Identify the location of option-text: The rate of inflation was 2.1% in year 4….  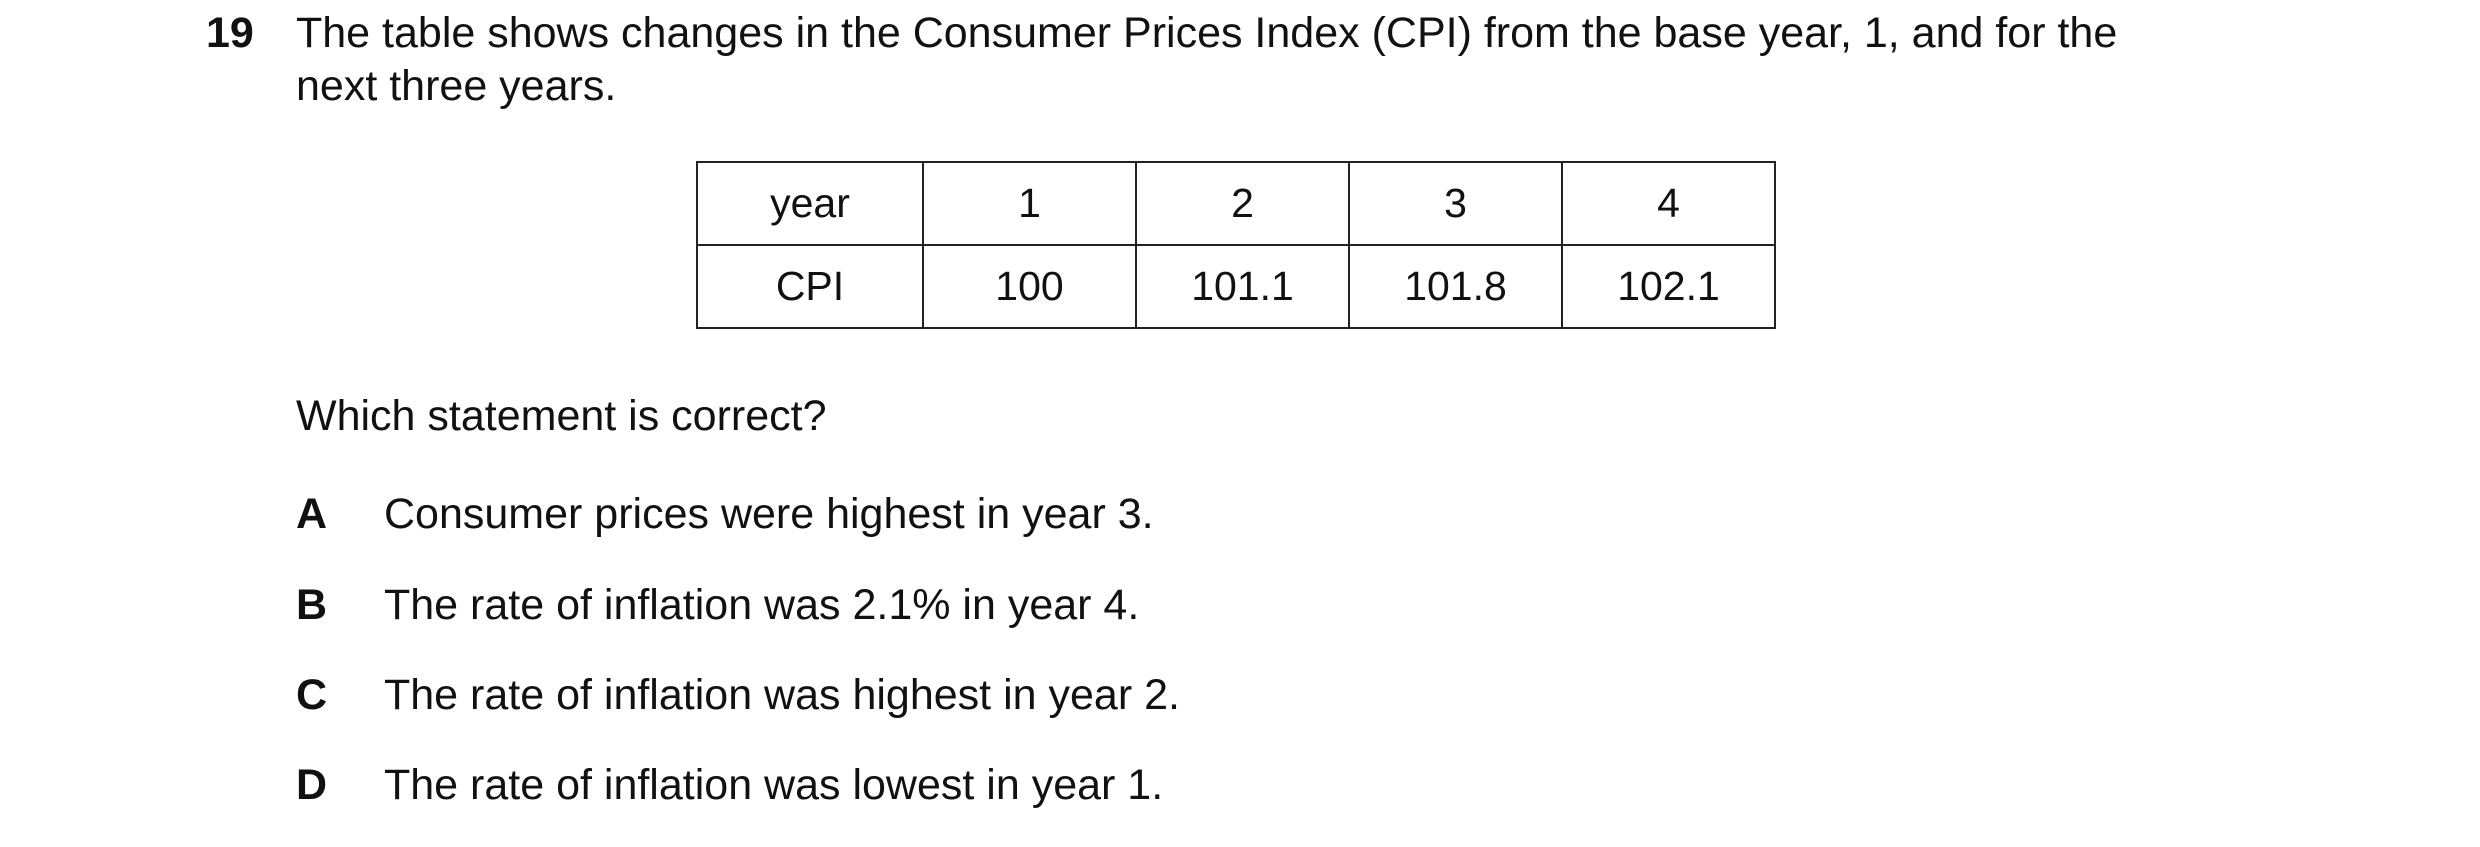
(762, 605).